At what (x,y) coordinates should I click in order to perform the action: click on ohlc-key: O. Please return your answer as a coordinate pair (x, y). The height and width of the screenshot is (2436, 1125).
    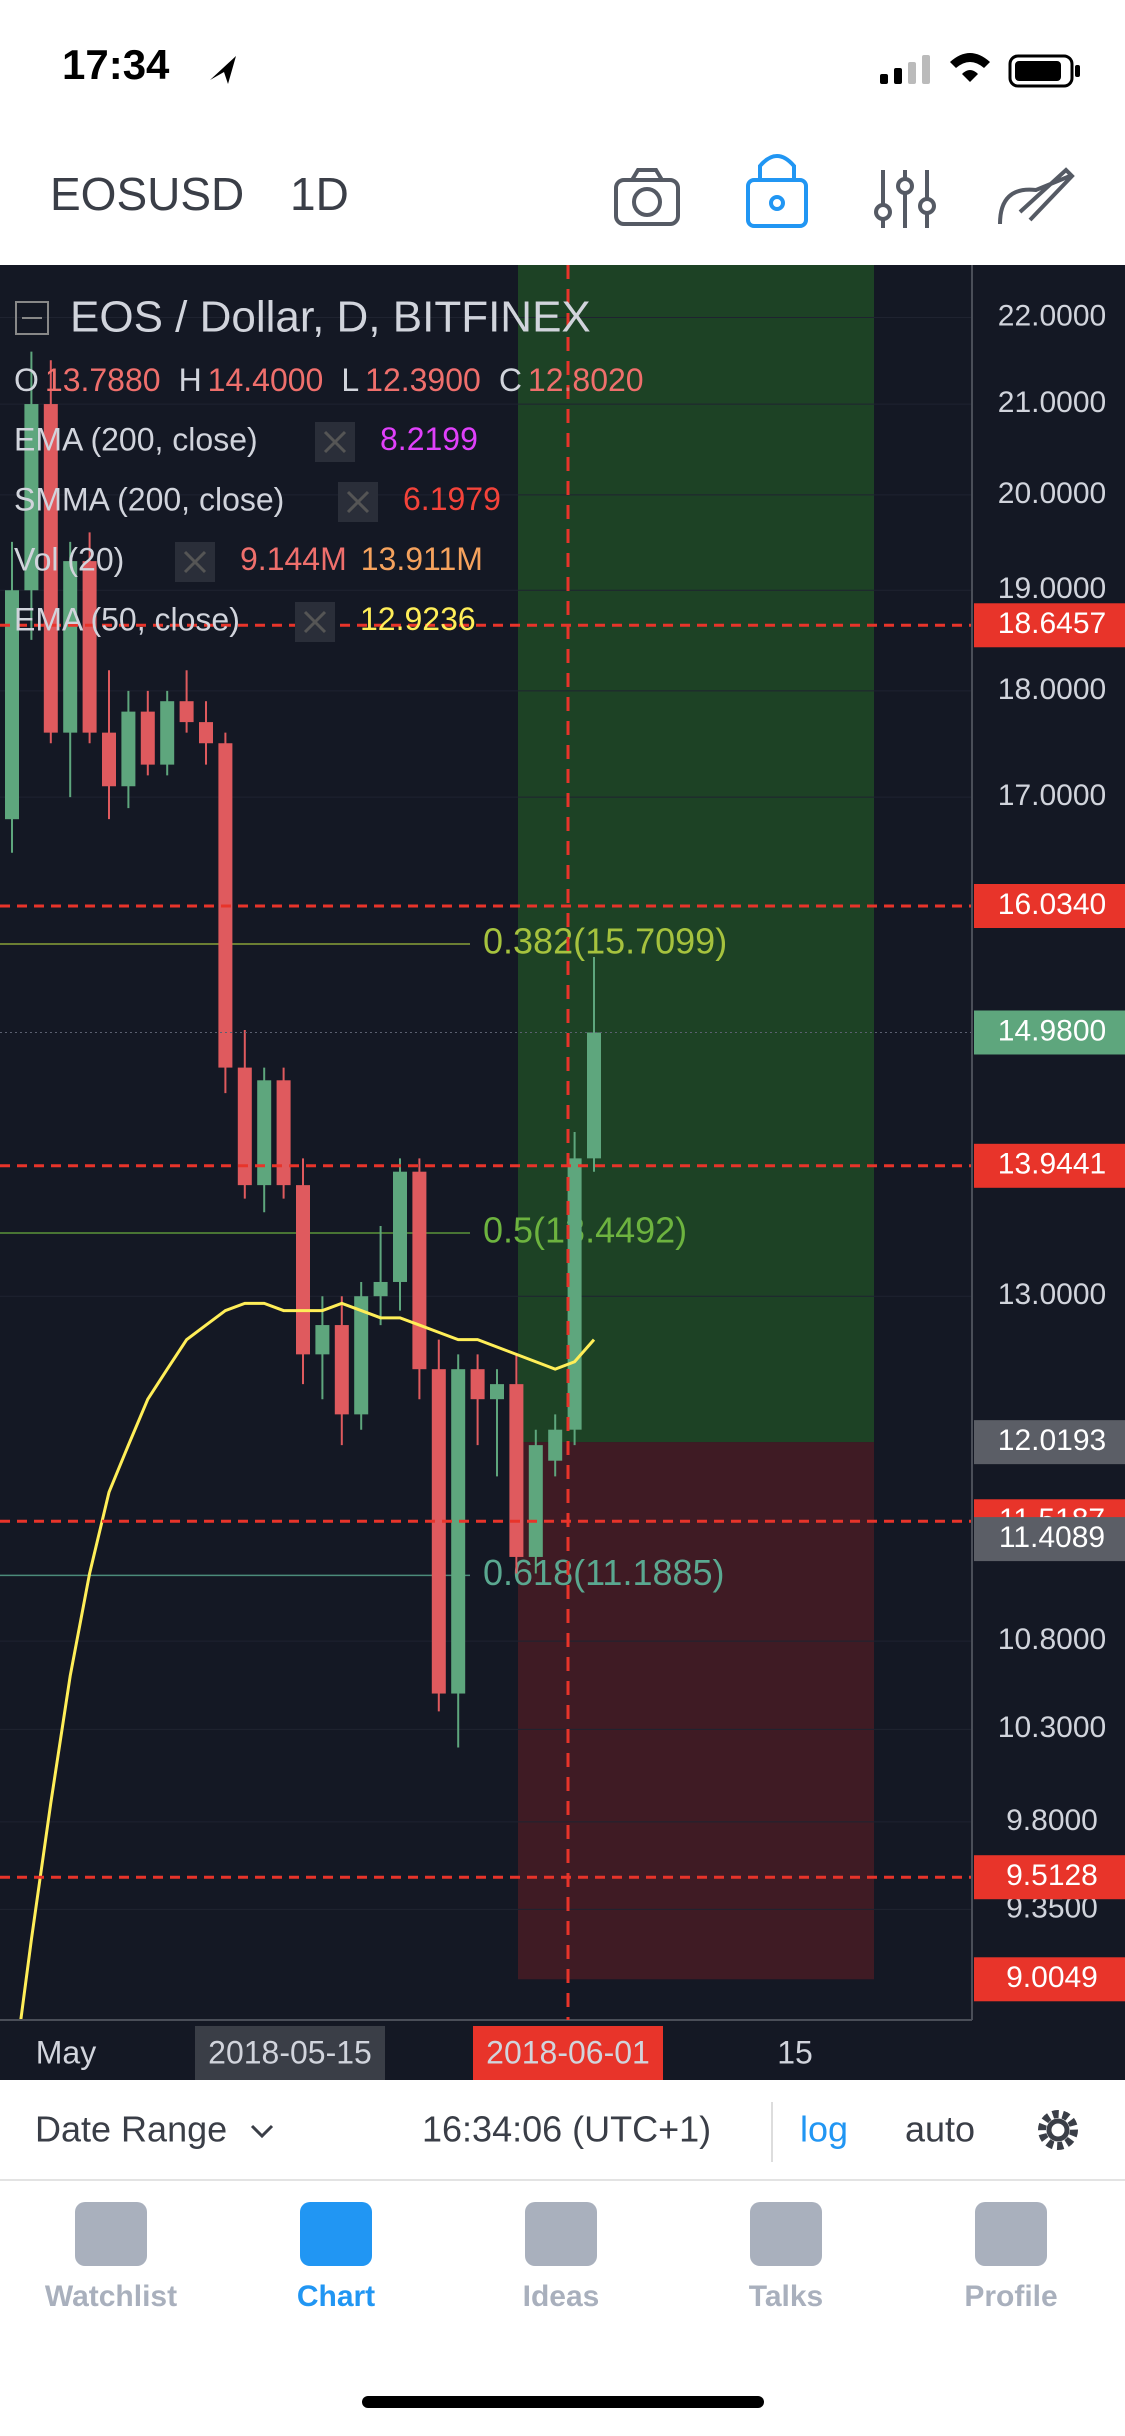
    Looking at the image, I should click on (26, 380).